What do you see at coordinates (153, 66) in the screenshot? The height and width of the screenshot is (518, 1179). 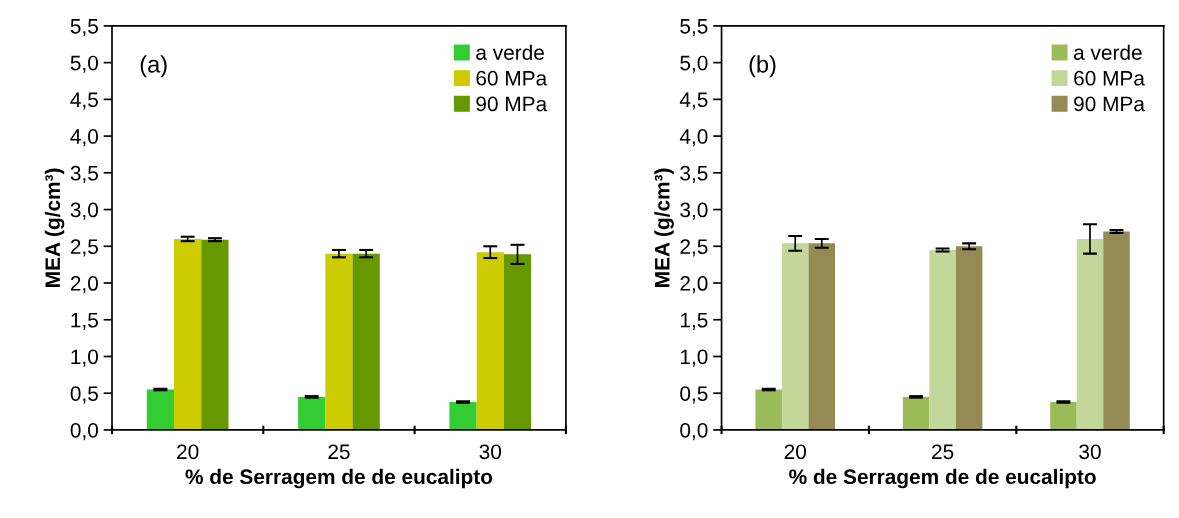 I see `annotation: (a)` at bounding box center [153, 66].